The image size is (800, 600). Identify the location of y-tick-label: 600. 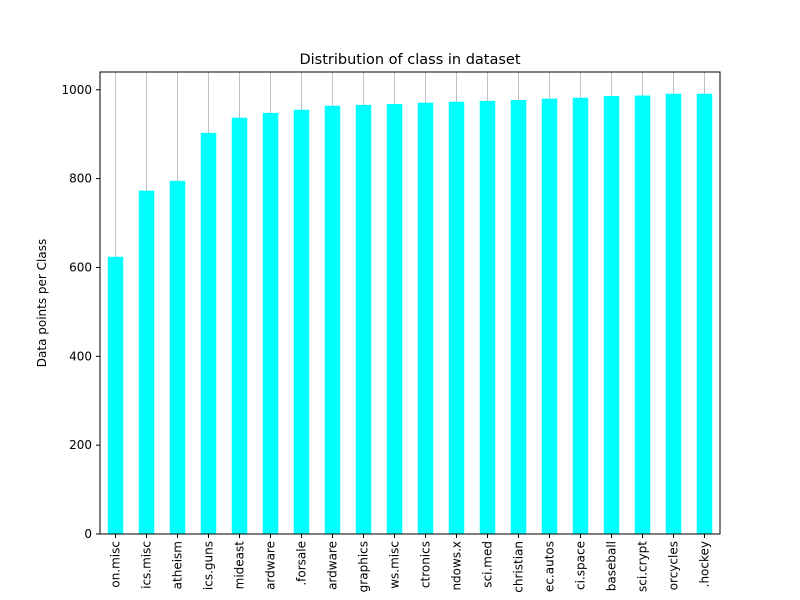
(80, 267).